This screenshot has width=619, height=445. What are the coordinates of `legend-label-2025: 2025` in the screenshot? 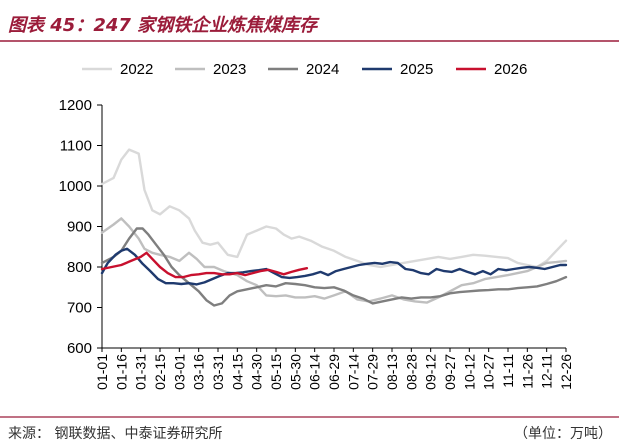 It's located at (416, 69).